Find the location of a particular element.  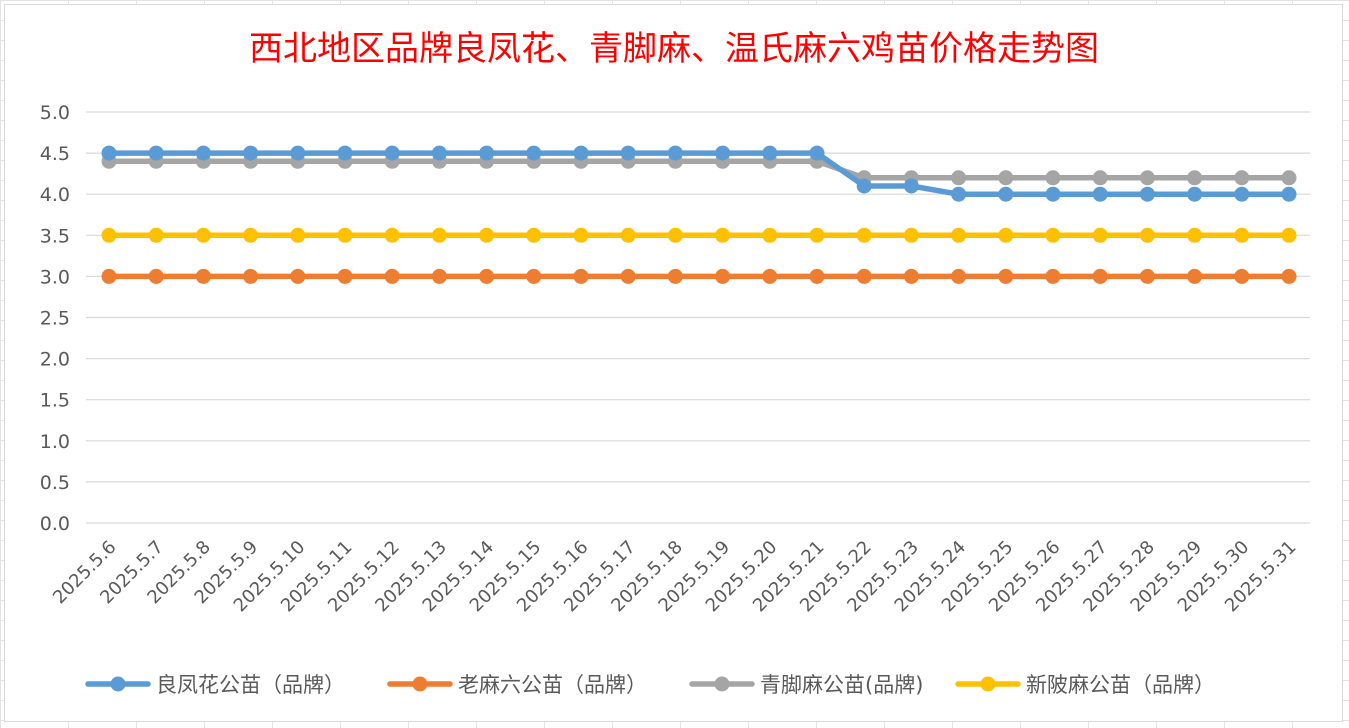

legend-item: 老麻六公苗（品牌） is located at coordinates (517, 685).